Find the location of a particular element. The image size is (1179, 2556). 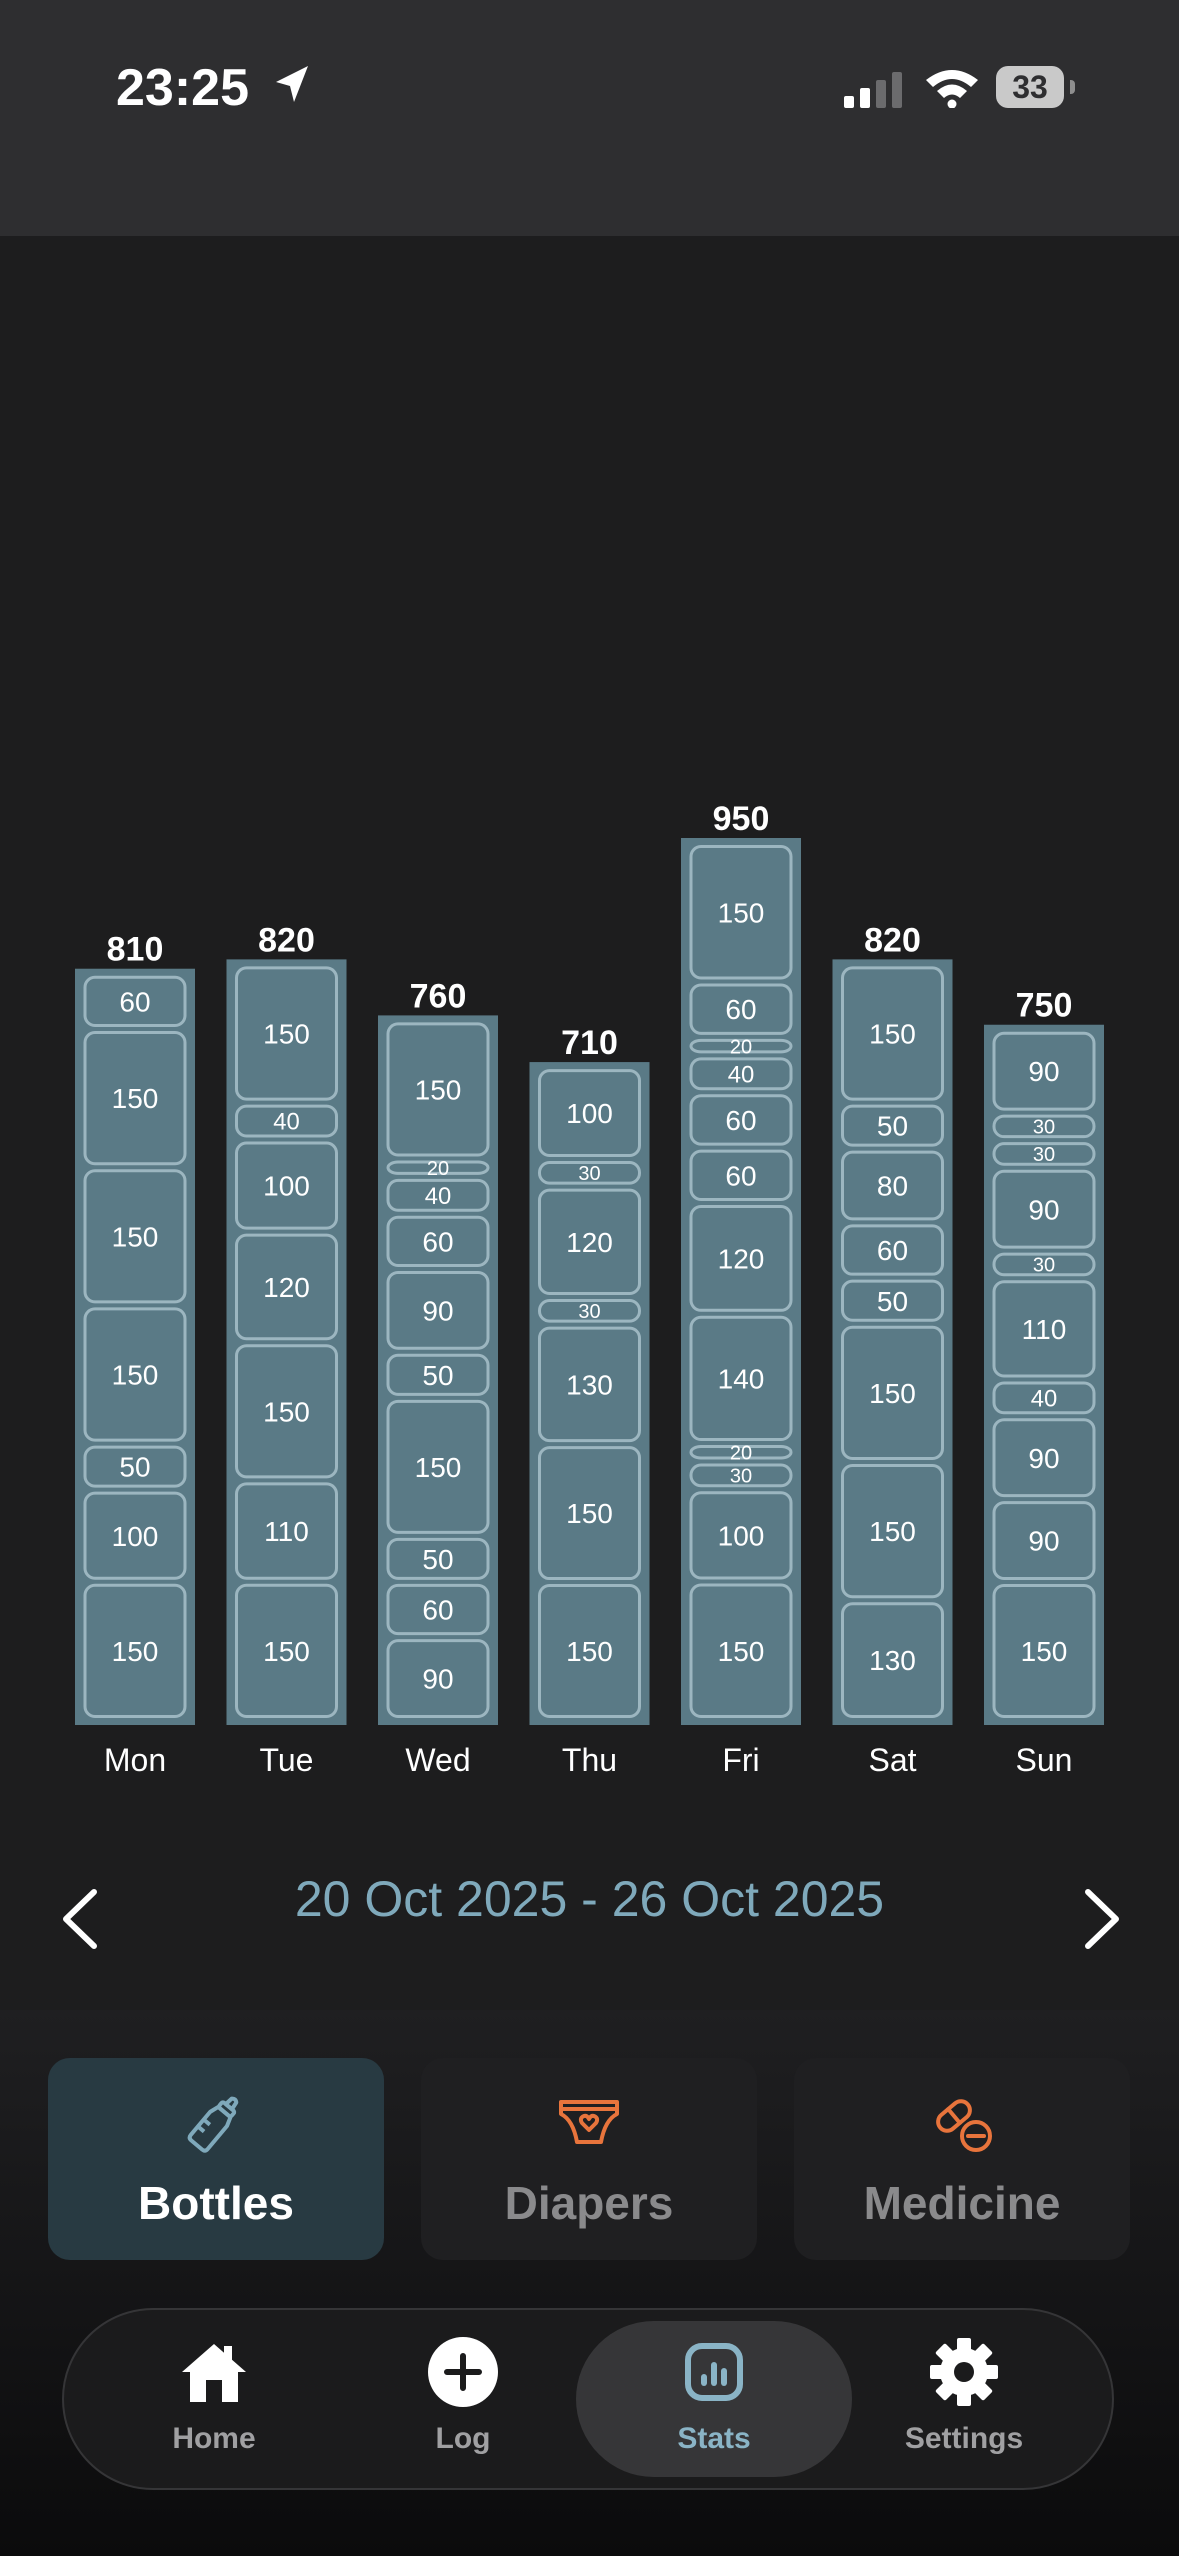

bar-fri is located at coordinates (741, 1281).